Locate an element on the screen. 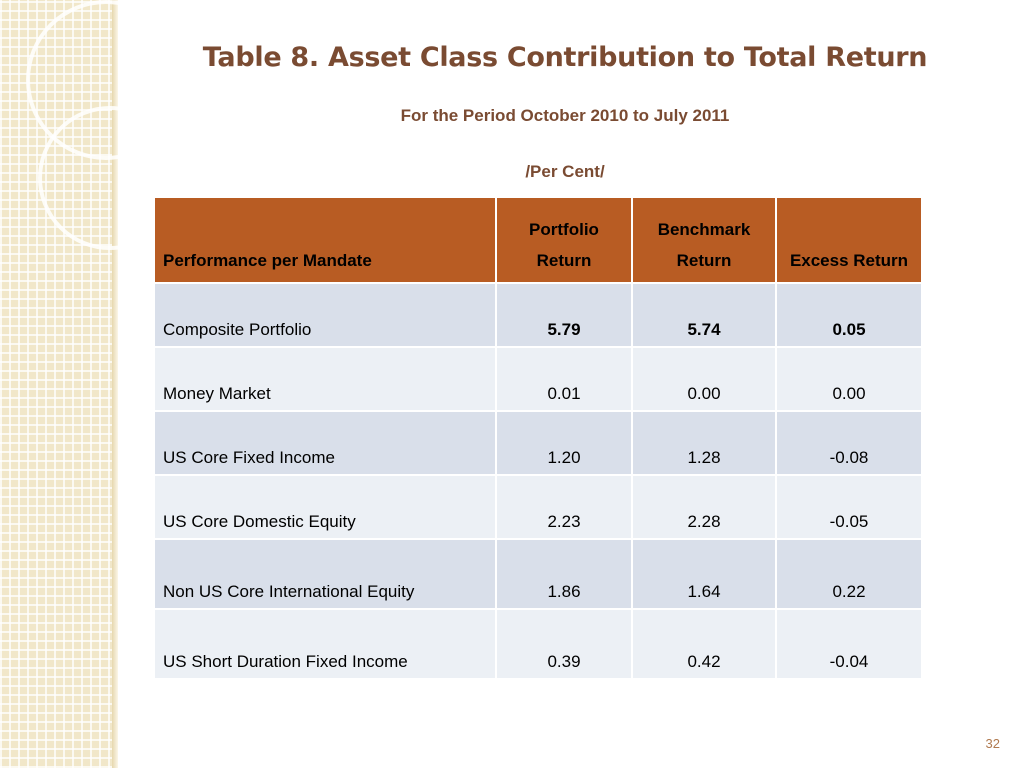 This screenshot has height=768, width=1024. units-label: /Per Cent/ is located at coordinates (565, 171).